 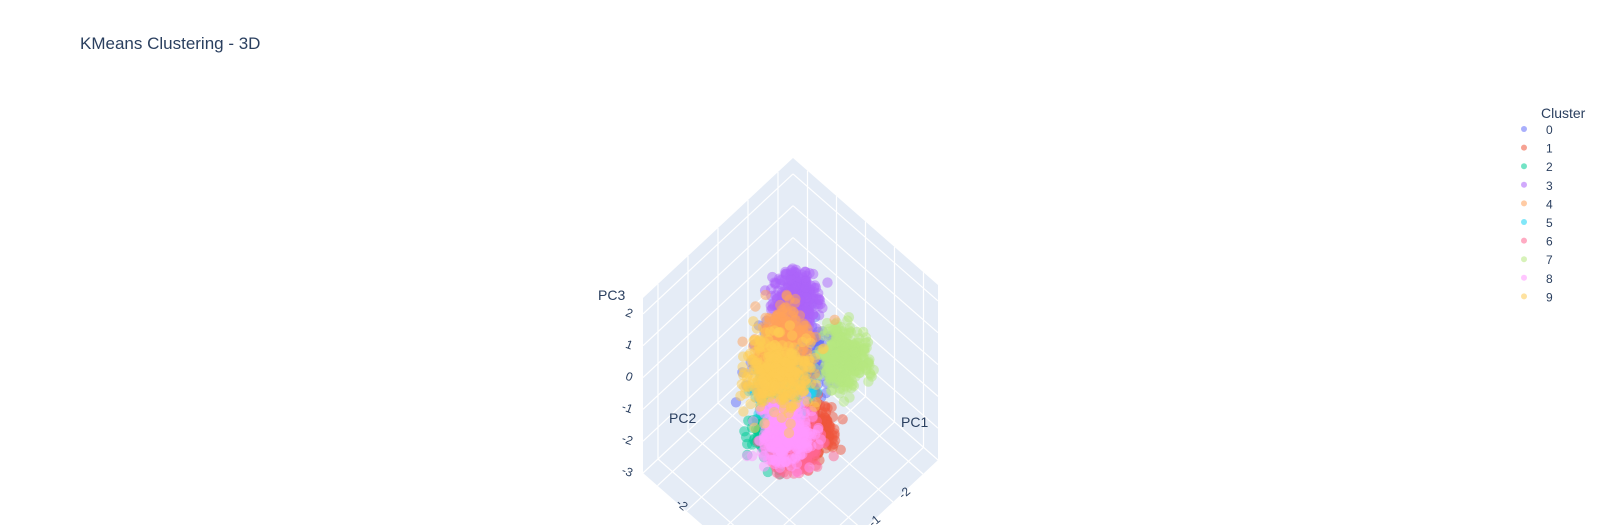 What do you see at coordinates (682, 418) in the screenshot?
I see `axis-title-pc2: PC2` at bounding box center [682, 418].